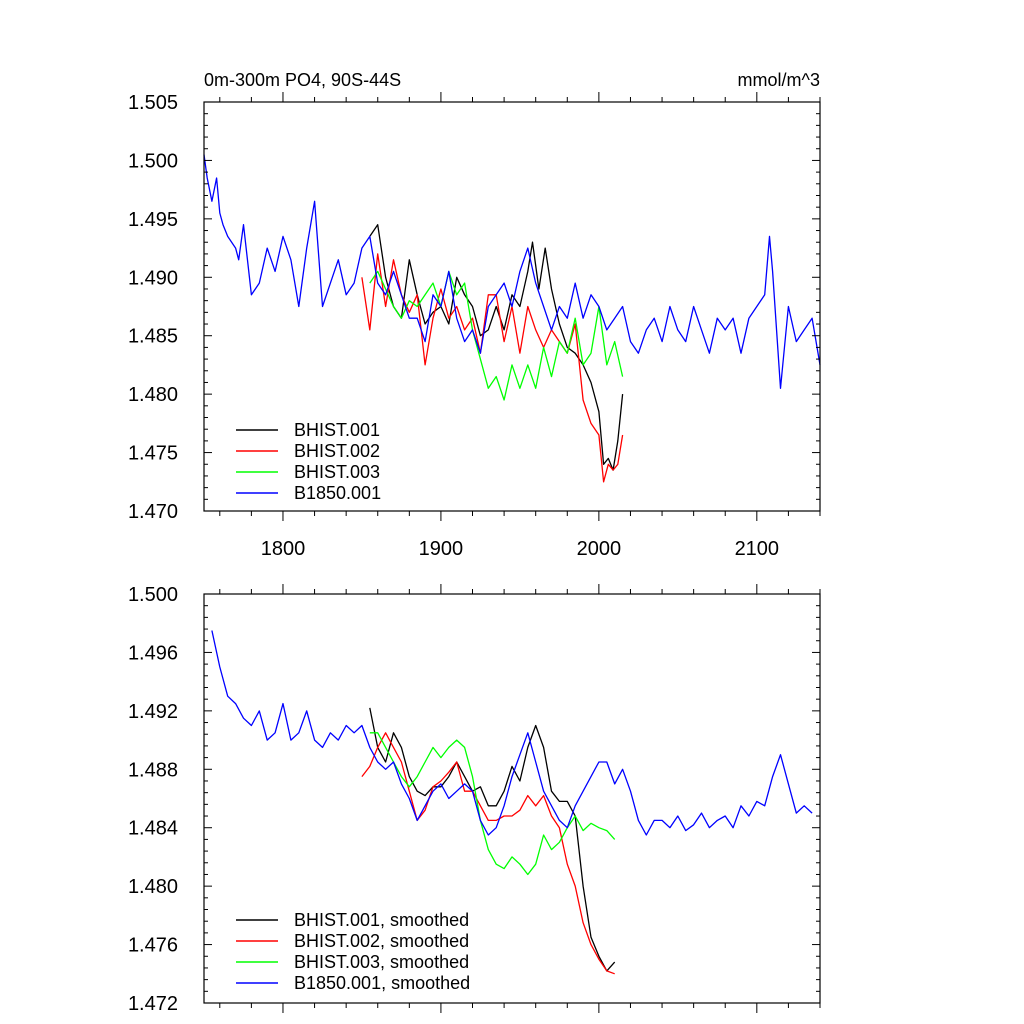 The width and height of the screenshot is (1024, 1024). What do you see at coordinates (757, 549) in the screenshot?
I see `top-xtick-label: 2100` at bounding box center [757, 549].